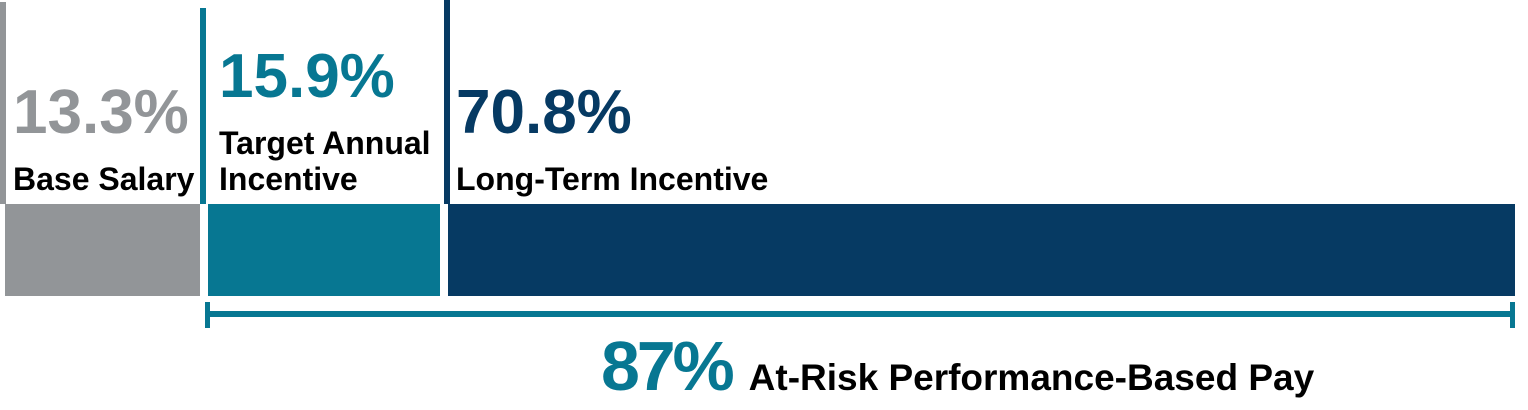 The width and height of the screenshot is (1528, 410). I want to click on at-risk-percent: 87%, so click(668, 366).